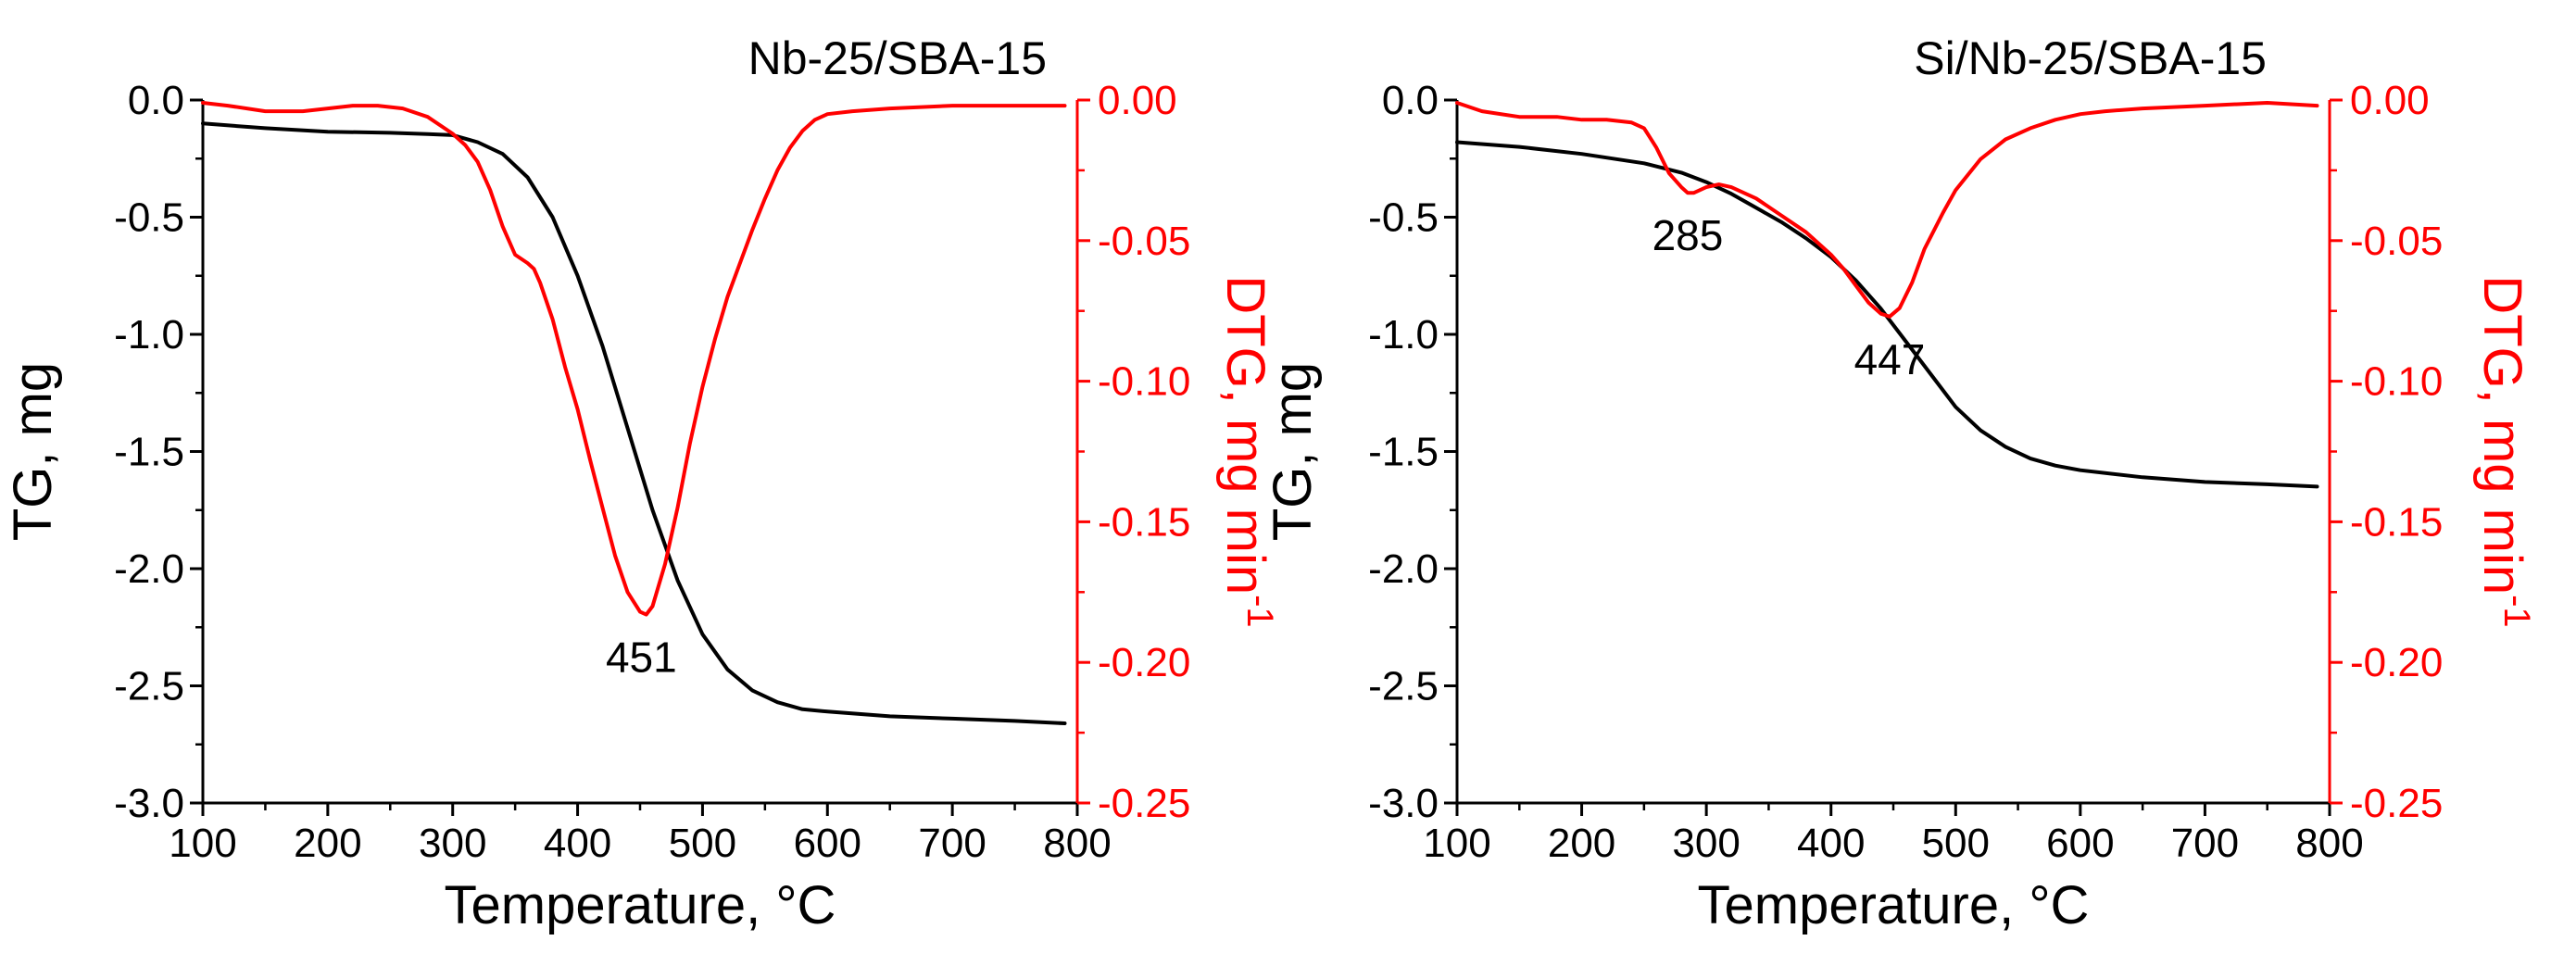  Describe the element at coordinates (1890, 359) in the screenshot. I see `peak-annotation: 447` at that location.